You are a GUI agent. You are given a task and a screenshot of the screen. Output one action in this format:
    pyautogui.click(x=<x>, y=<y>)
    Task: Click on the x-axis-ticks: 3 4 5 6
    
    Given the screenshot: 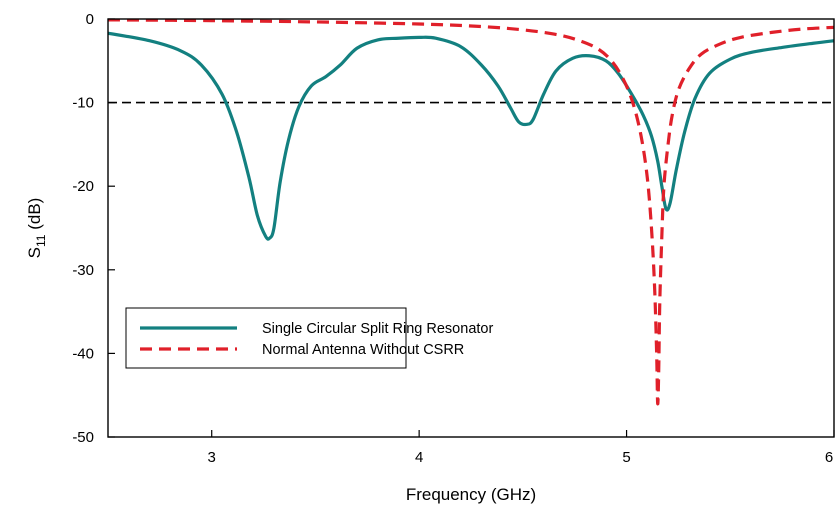 What is the action you would take?
    pyautogui.click(x=521, y=448)
    